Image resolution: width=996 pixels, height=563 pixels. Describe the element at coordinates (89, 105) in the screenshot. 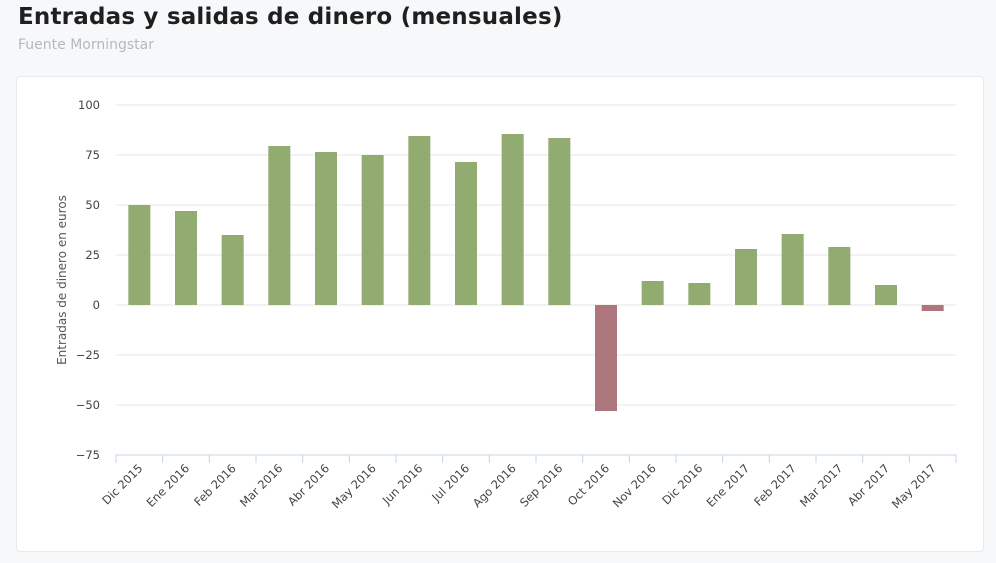

I see `y-tick-label: 100` at that location.